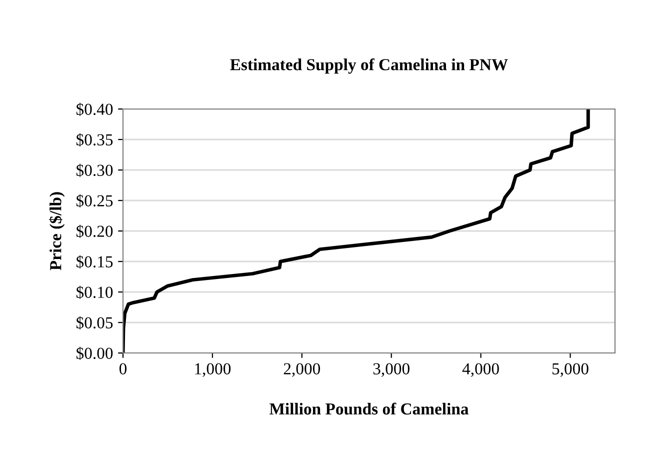 The image size is (653, 467). Describe the element at coordinates (94, 109) in the screenshot. I see `y-tick-label: $0.40` at that location.